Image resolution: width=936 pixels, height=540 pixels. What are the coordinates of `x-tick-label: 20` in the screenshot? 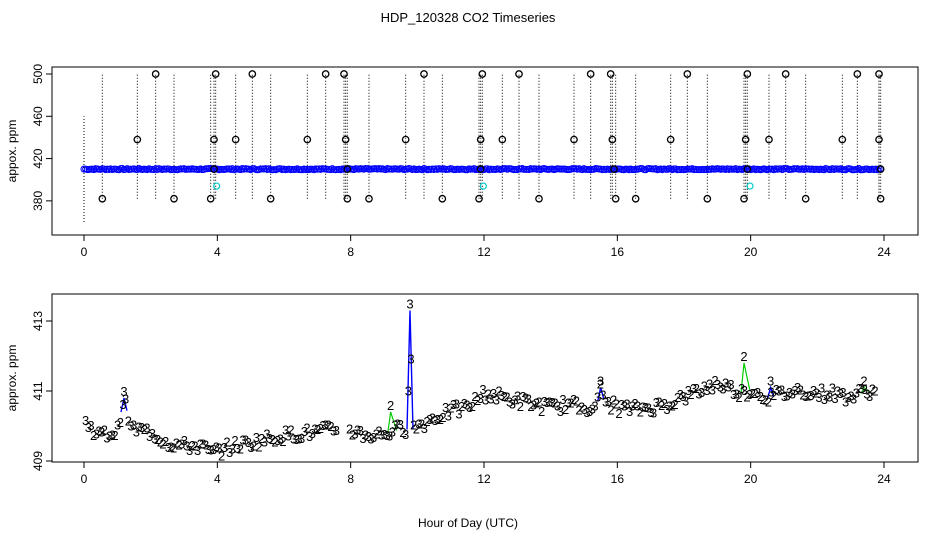 It's located at (751, 479).